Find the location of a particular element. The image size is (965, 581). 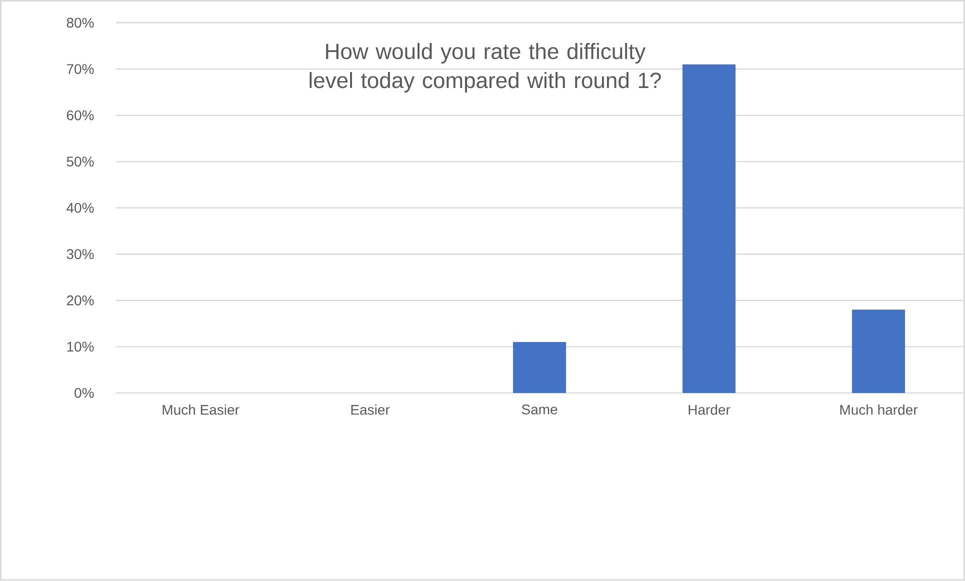

x-tick-label: Much harder is located at coordinates (879, 409).